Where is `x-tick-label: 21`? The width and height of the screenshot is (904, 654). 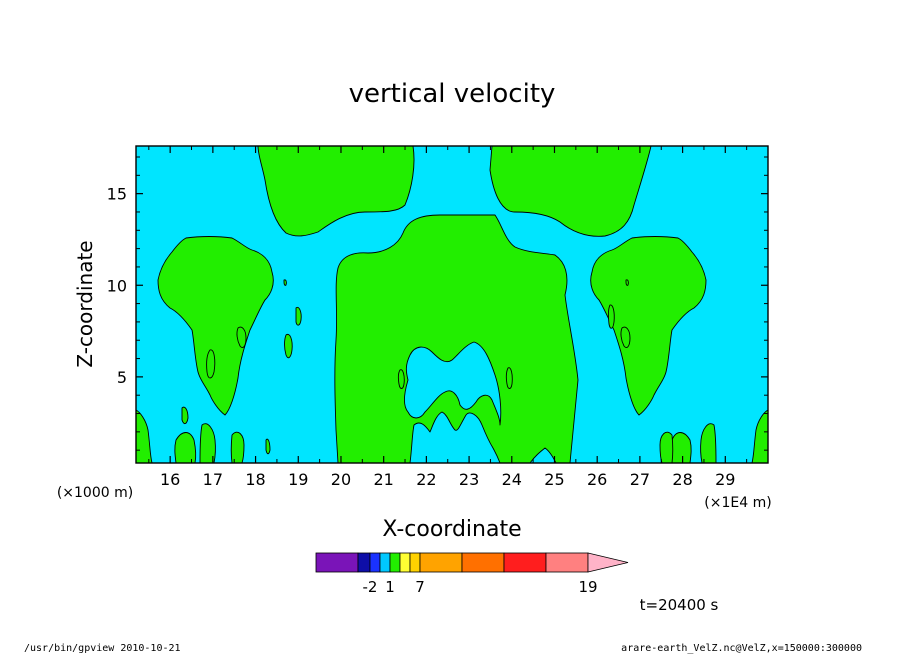 x-tick-label: 21 is located at coordinates (383, 479).